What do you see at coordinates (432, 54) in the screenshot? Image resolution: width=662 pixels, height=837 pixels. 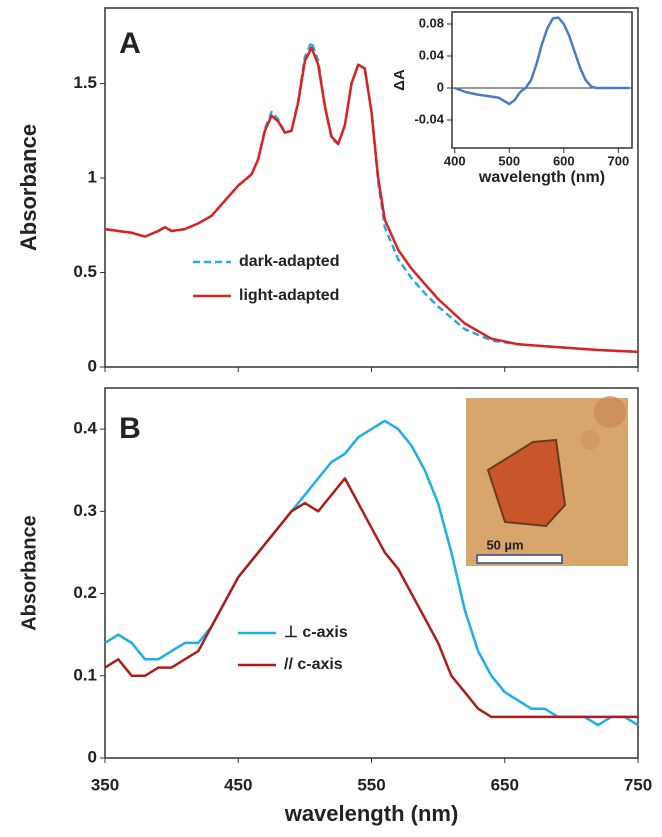 I see `y-tick-label: 0.04` at bounding box center [432, 54].